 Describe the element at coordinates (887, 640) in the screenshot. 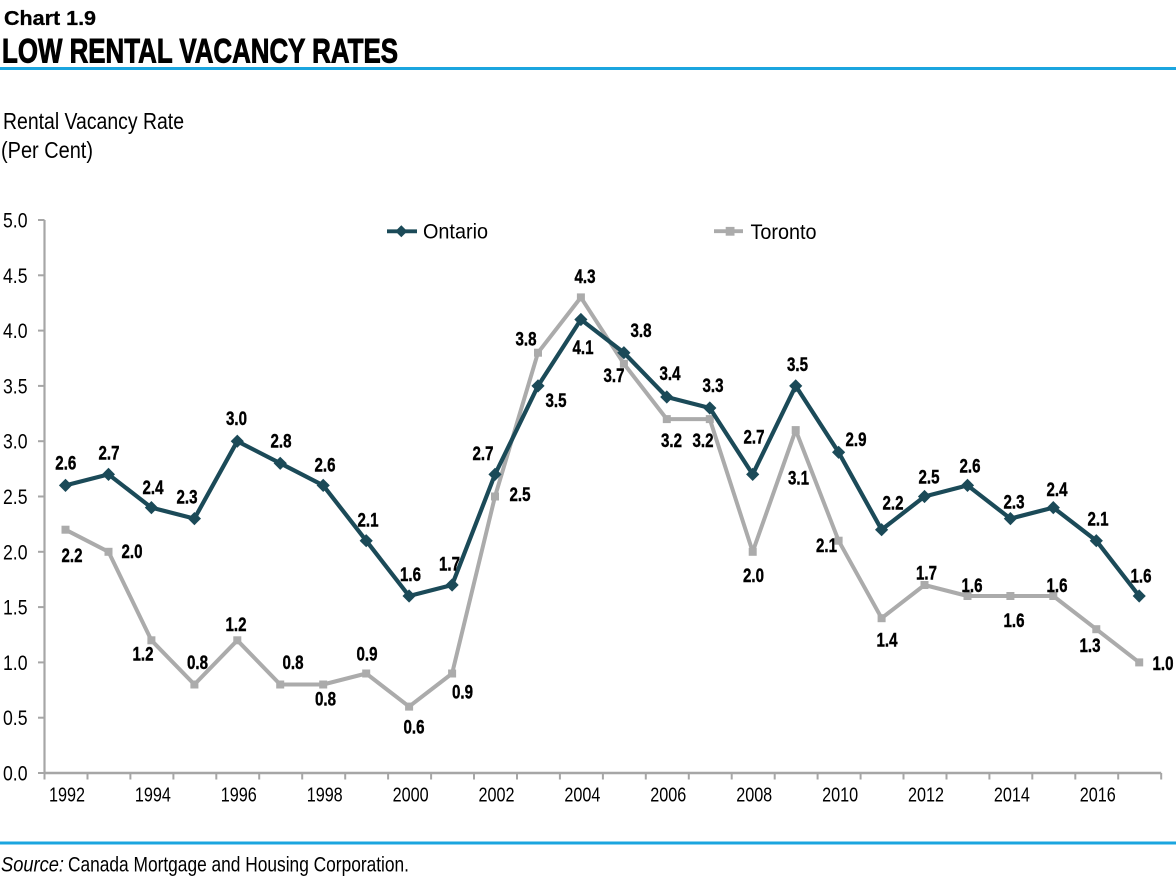

I see `svg-text: 1.4` at that location.